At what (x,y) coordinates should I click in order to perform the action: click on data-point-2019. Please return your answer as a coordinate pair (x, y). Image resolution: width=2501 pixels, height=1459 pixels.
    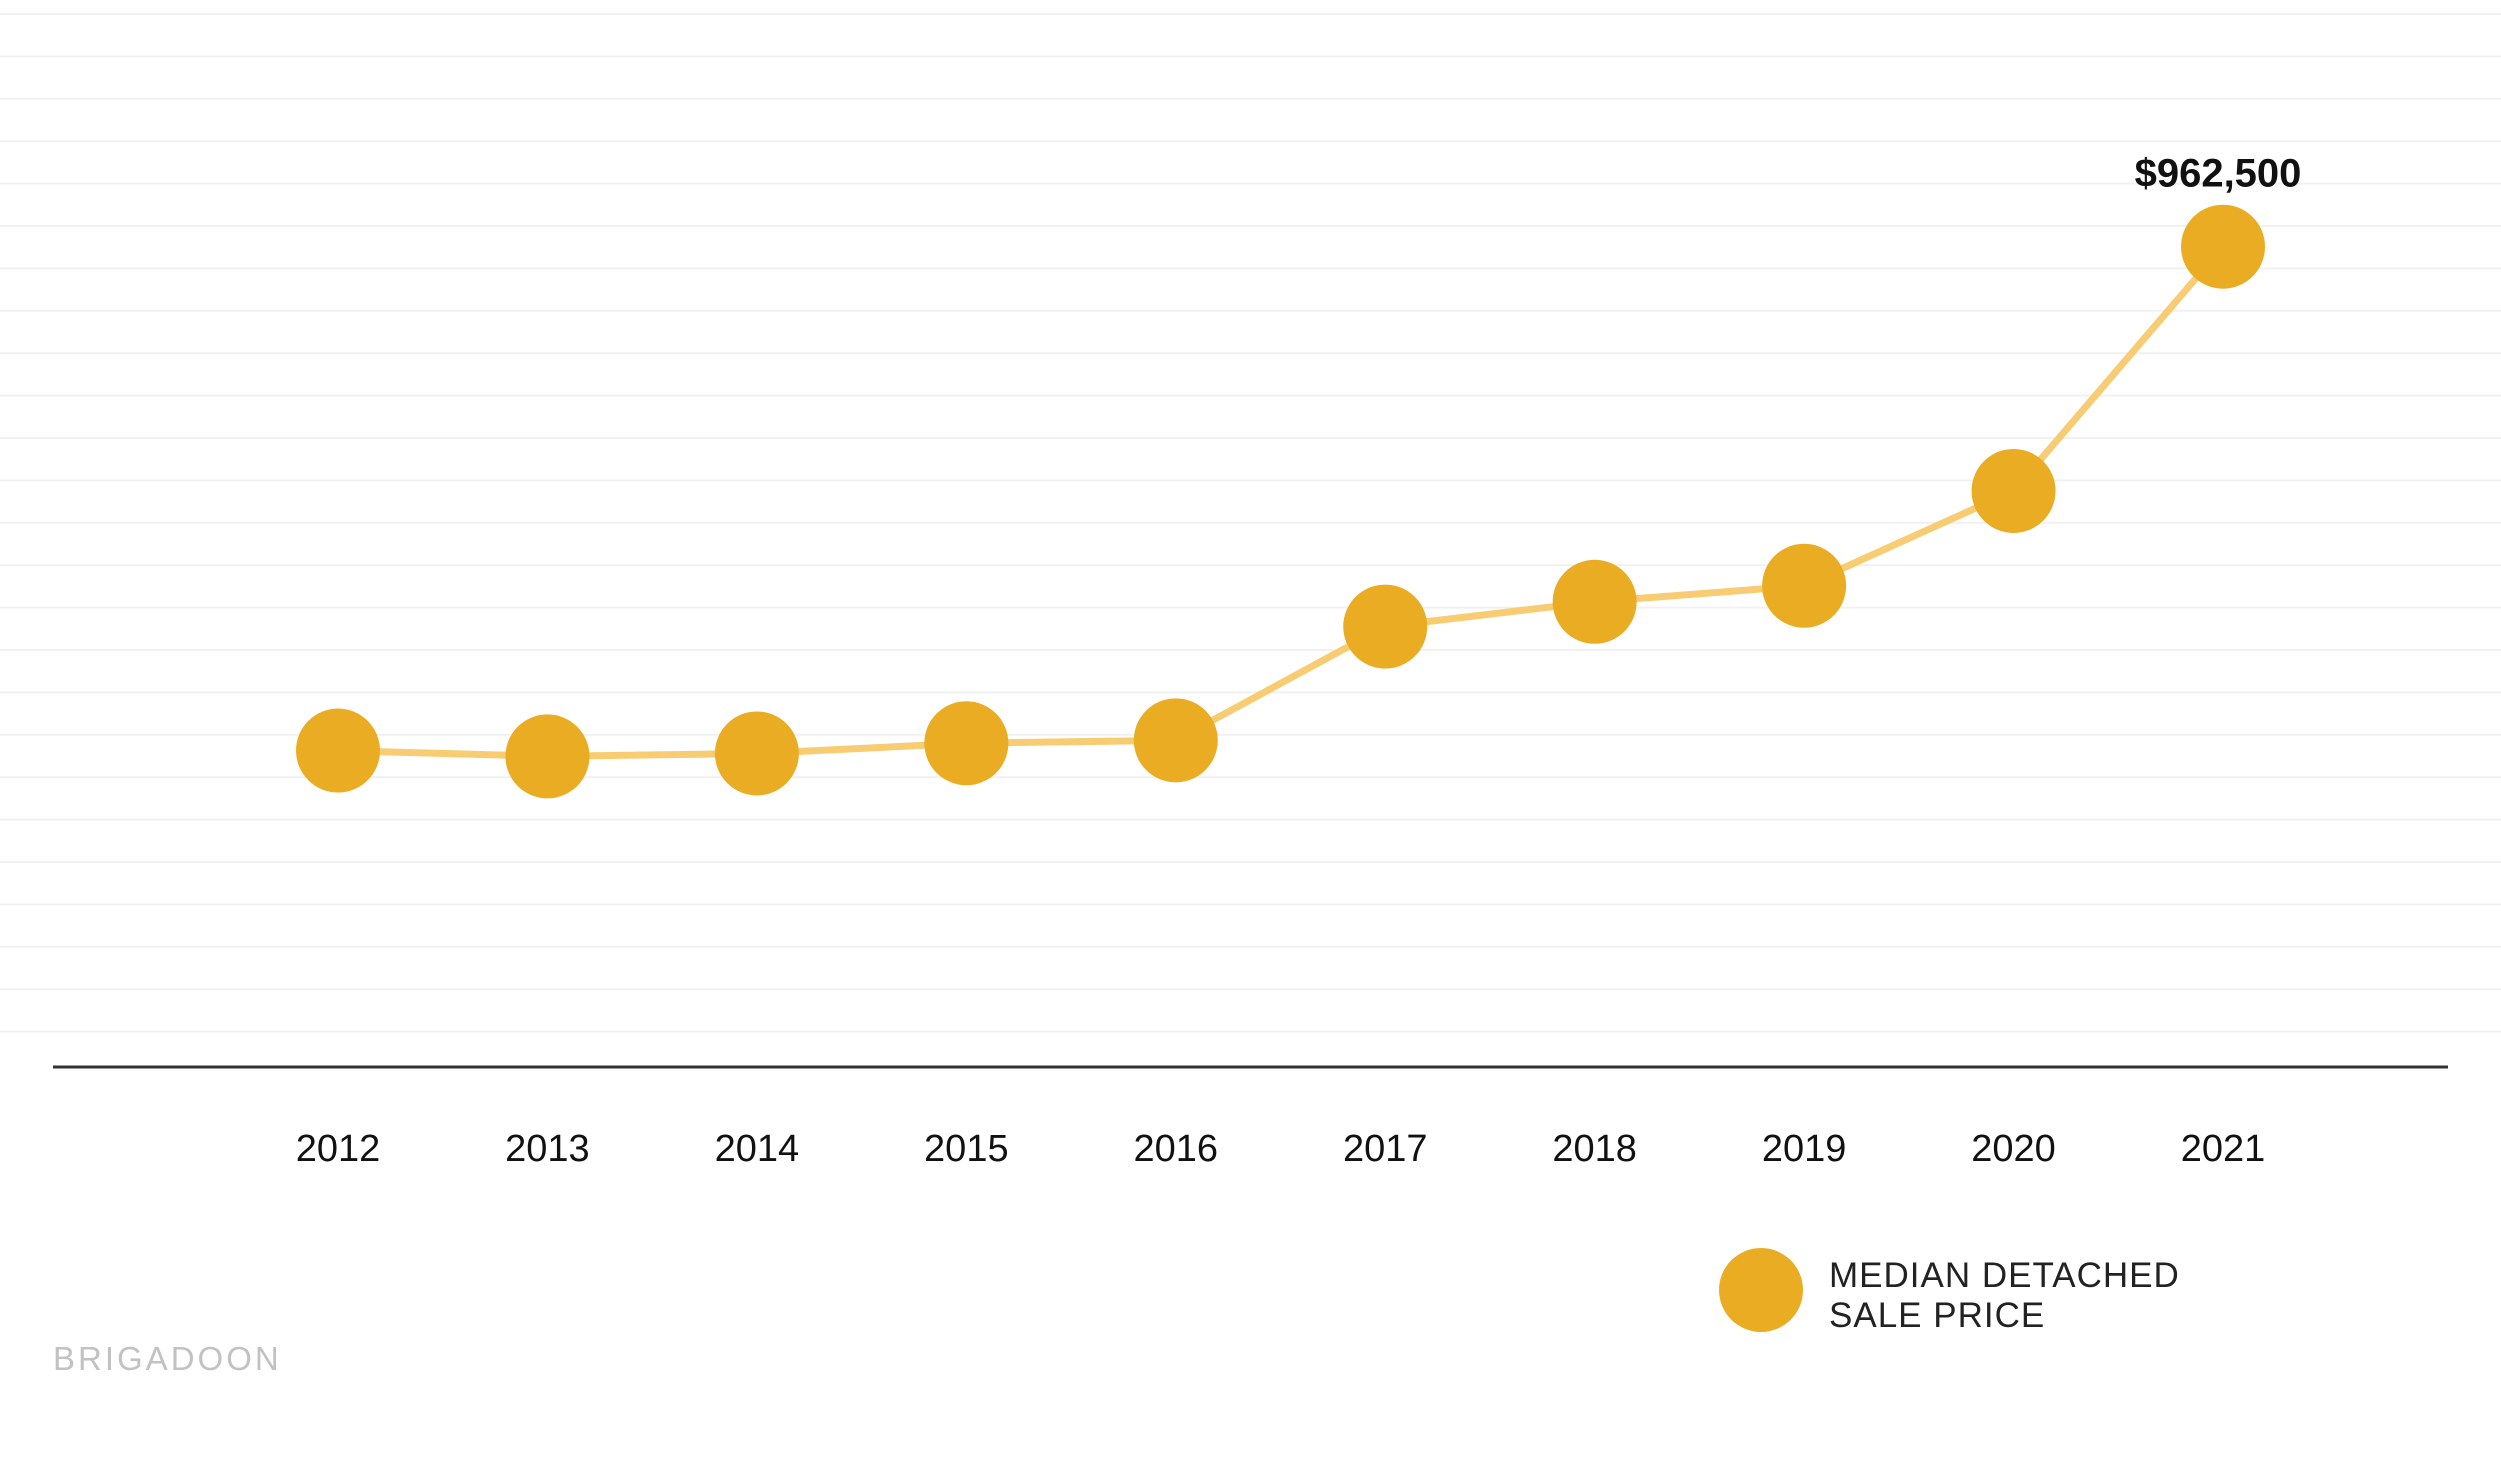
    Looking at the image, I should click on (1804, 585).